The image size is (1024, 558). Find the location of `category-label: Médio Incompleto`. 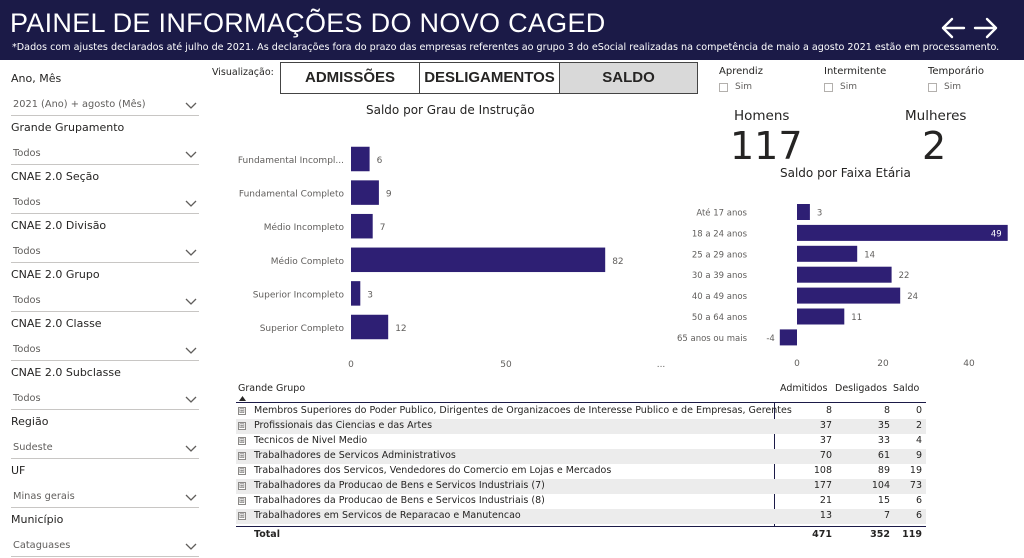

category-label: Médio Incompleto is located at coordinates (304, 227).